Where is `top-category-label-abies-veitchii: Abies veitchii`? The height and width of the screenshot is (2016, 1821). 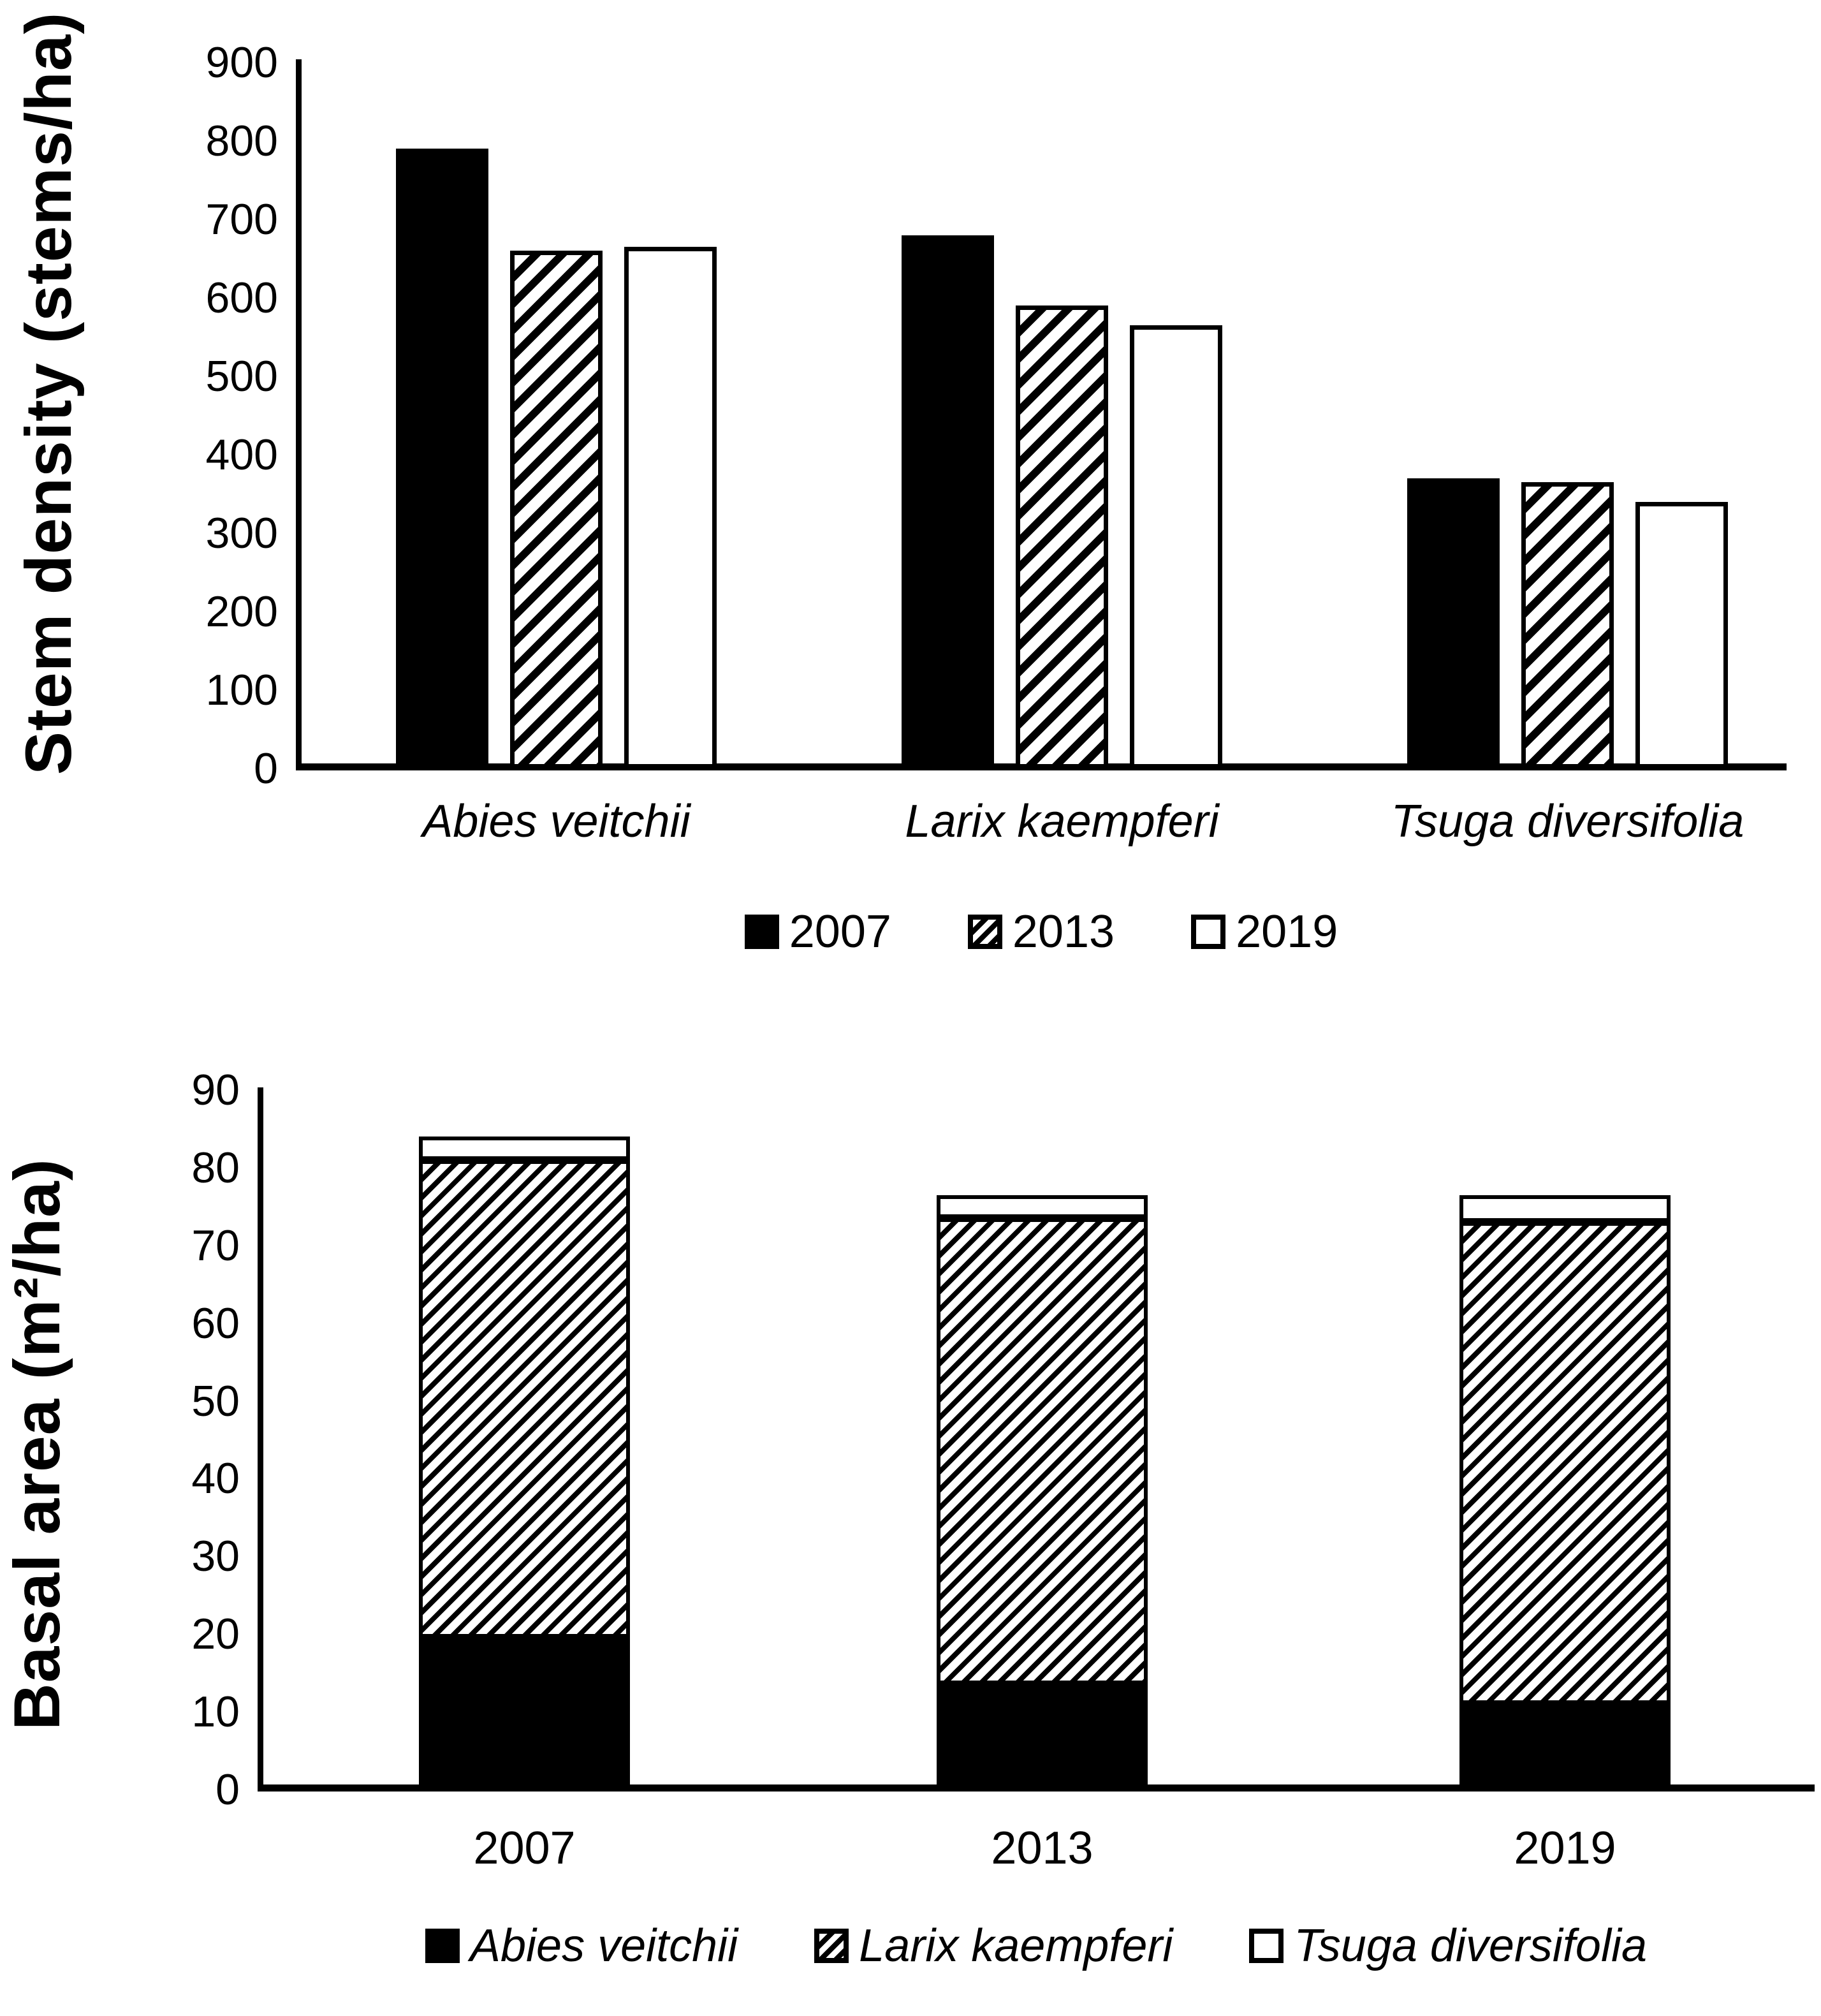
top-category-label-abies-veitchii: Abies veitchii is located at coordinates (556, 821).